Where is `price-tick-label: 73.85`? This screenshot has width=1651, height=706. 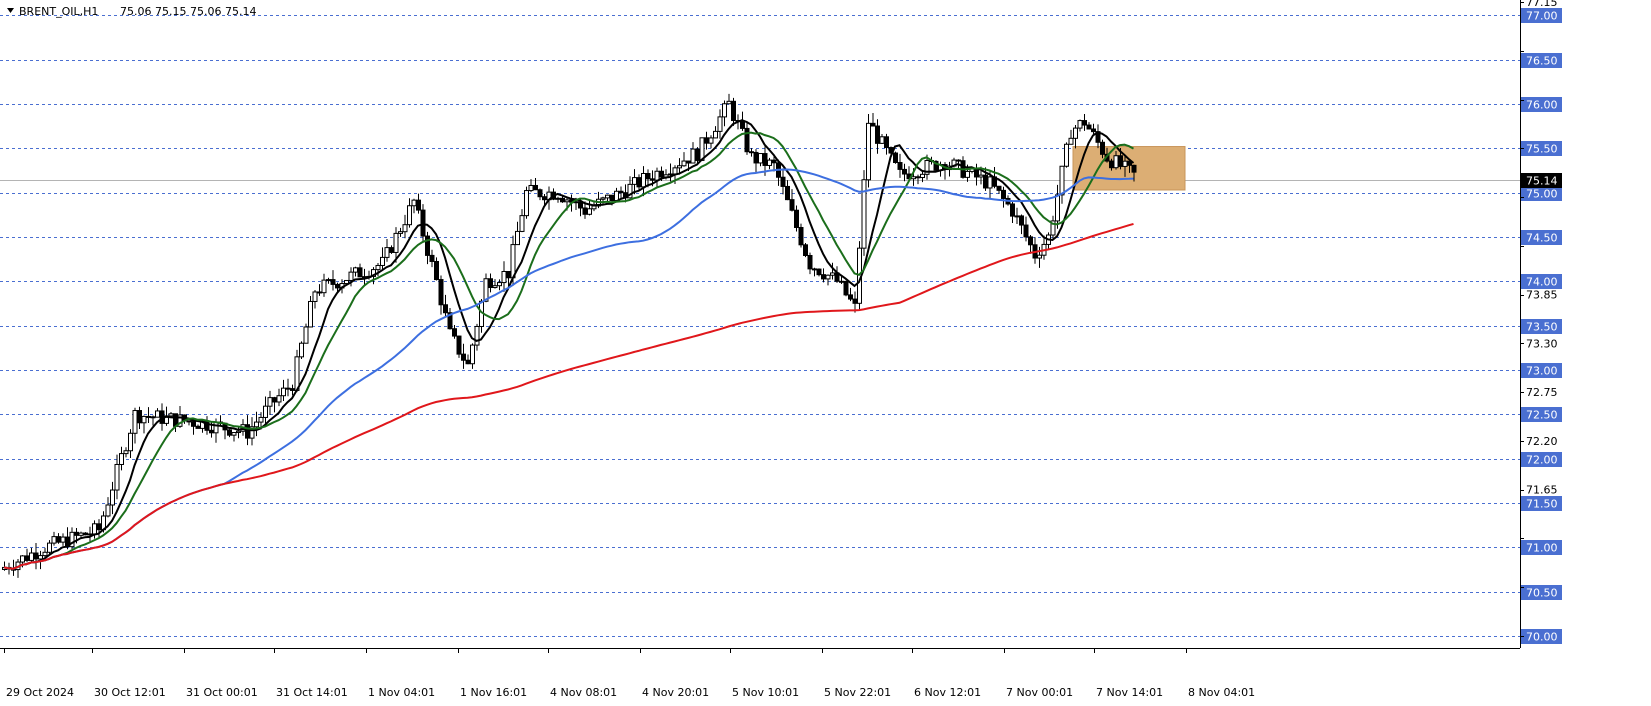
price-tick-label: 73.85 is located at coordinates (1542, 295).